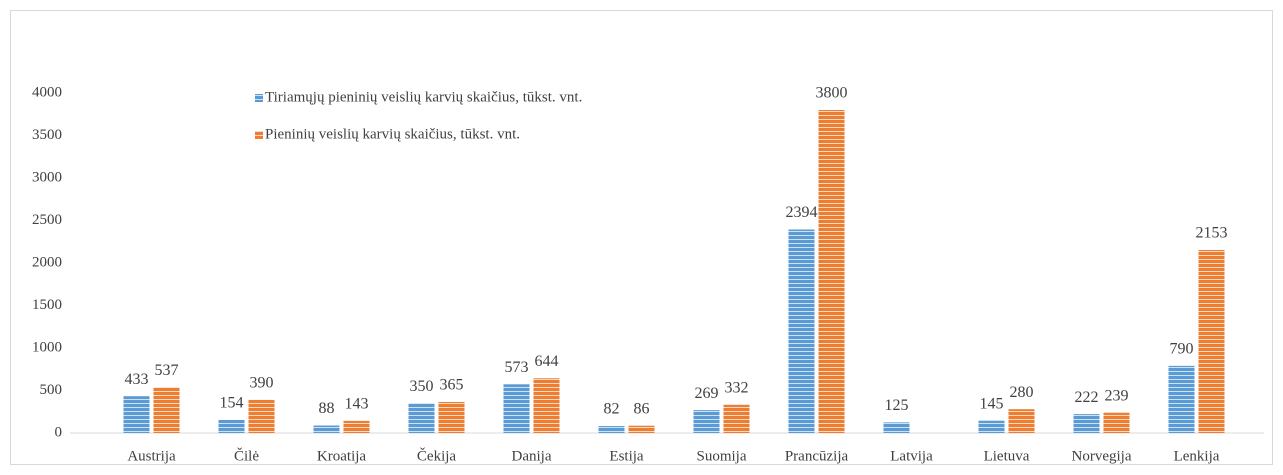 This screenshot has height=475, width=1283. What do you see at coordinates (167, 370) in the screenshot?
I see `value-label: 537` at bounding box center [167, 370].